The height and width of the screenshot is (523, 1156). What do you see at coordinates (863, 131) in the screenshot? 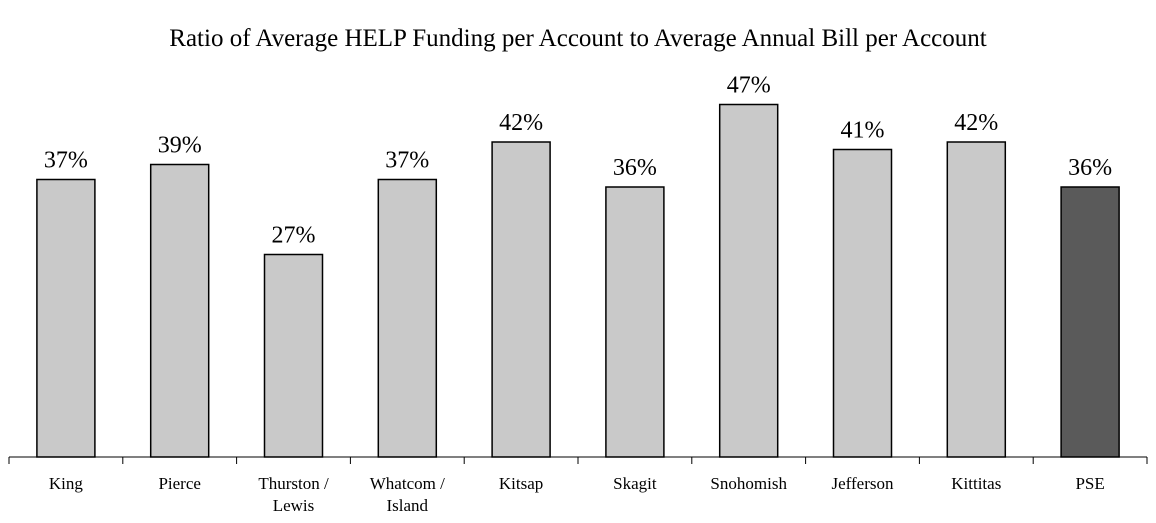
I see `value-label: 41%` at bounding box center [863, 131].